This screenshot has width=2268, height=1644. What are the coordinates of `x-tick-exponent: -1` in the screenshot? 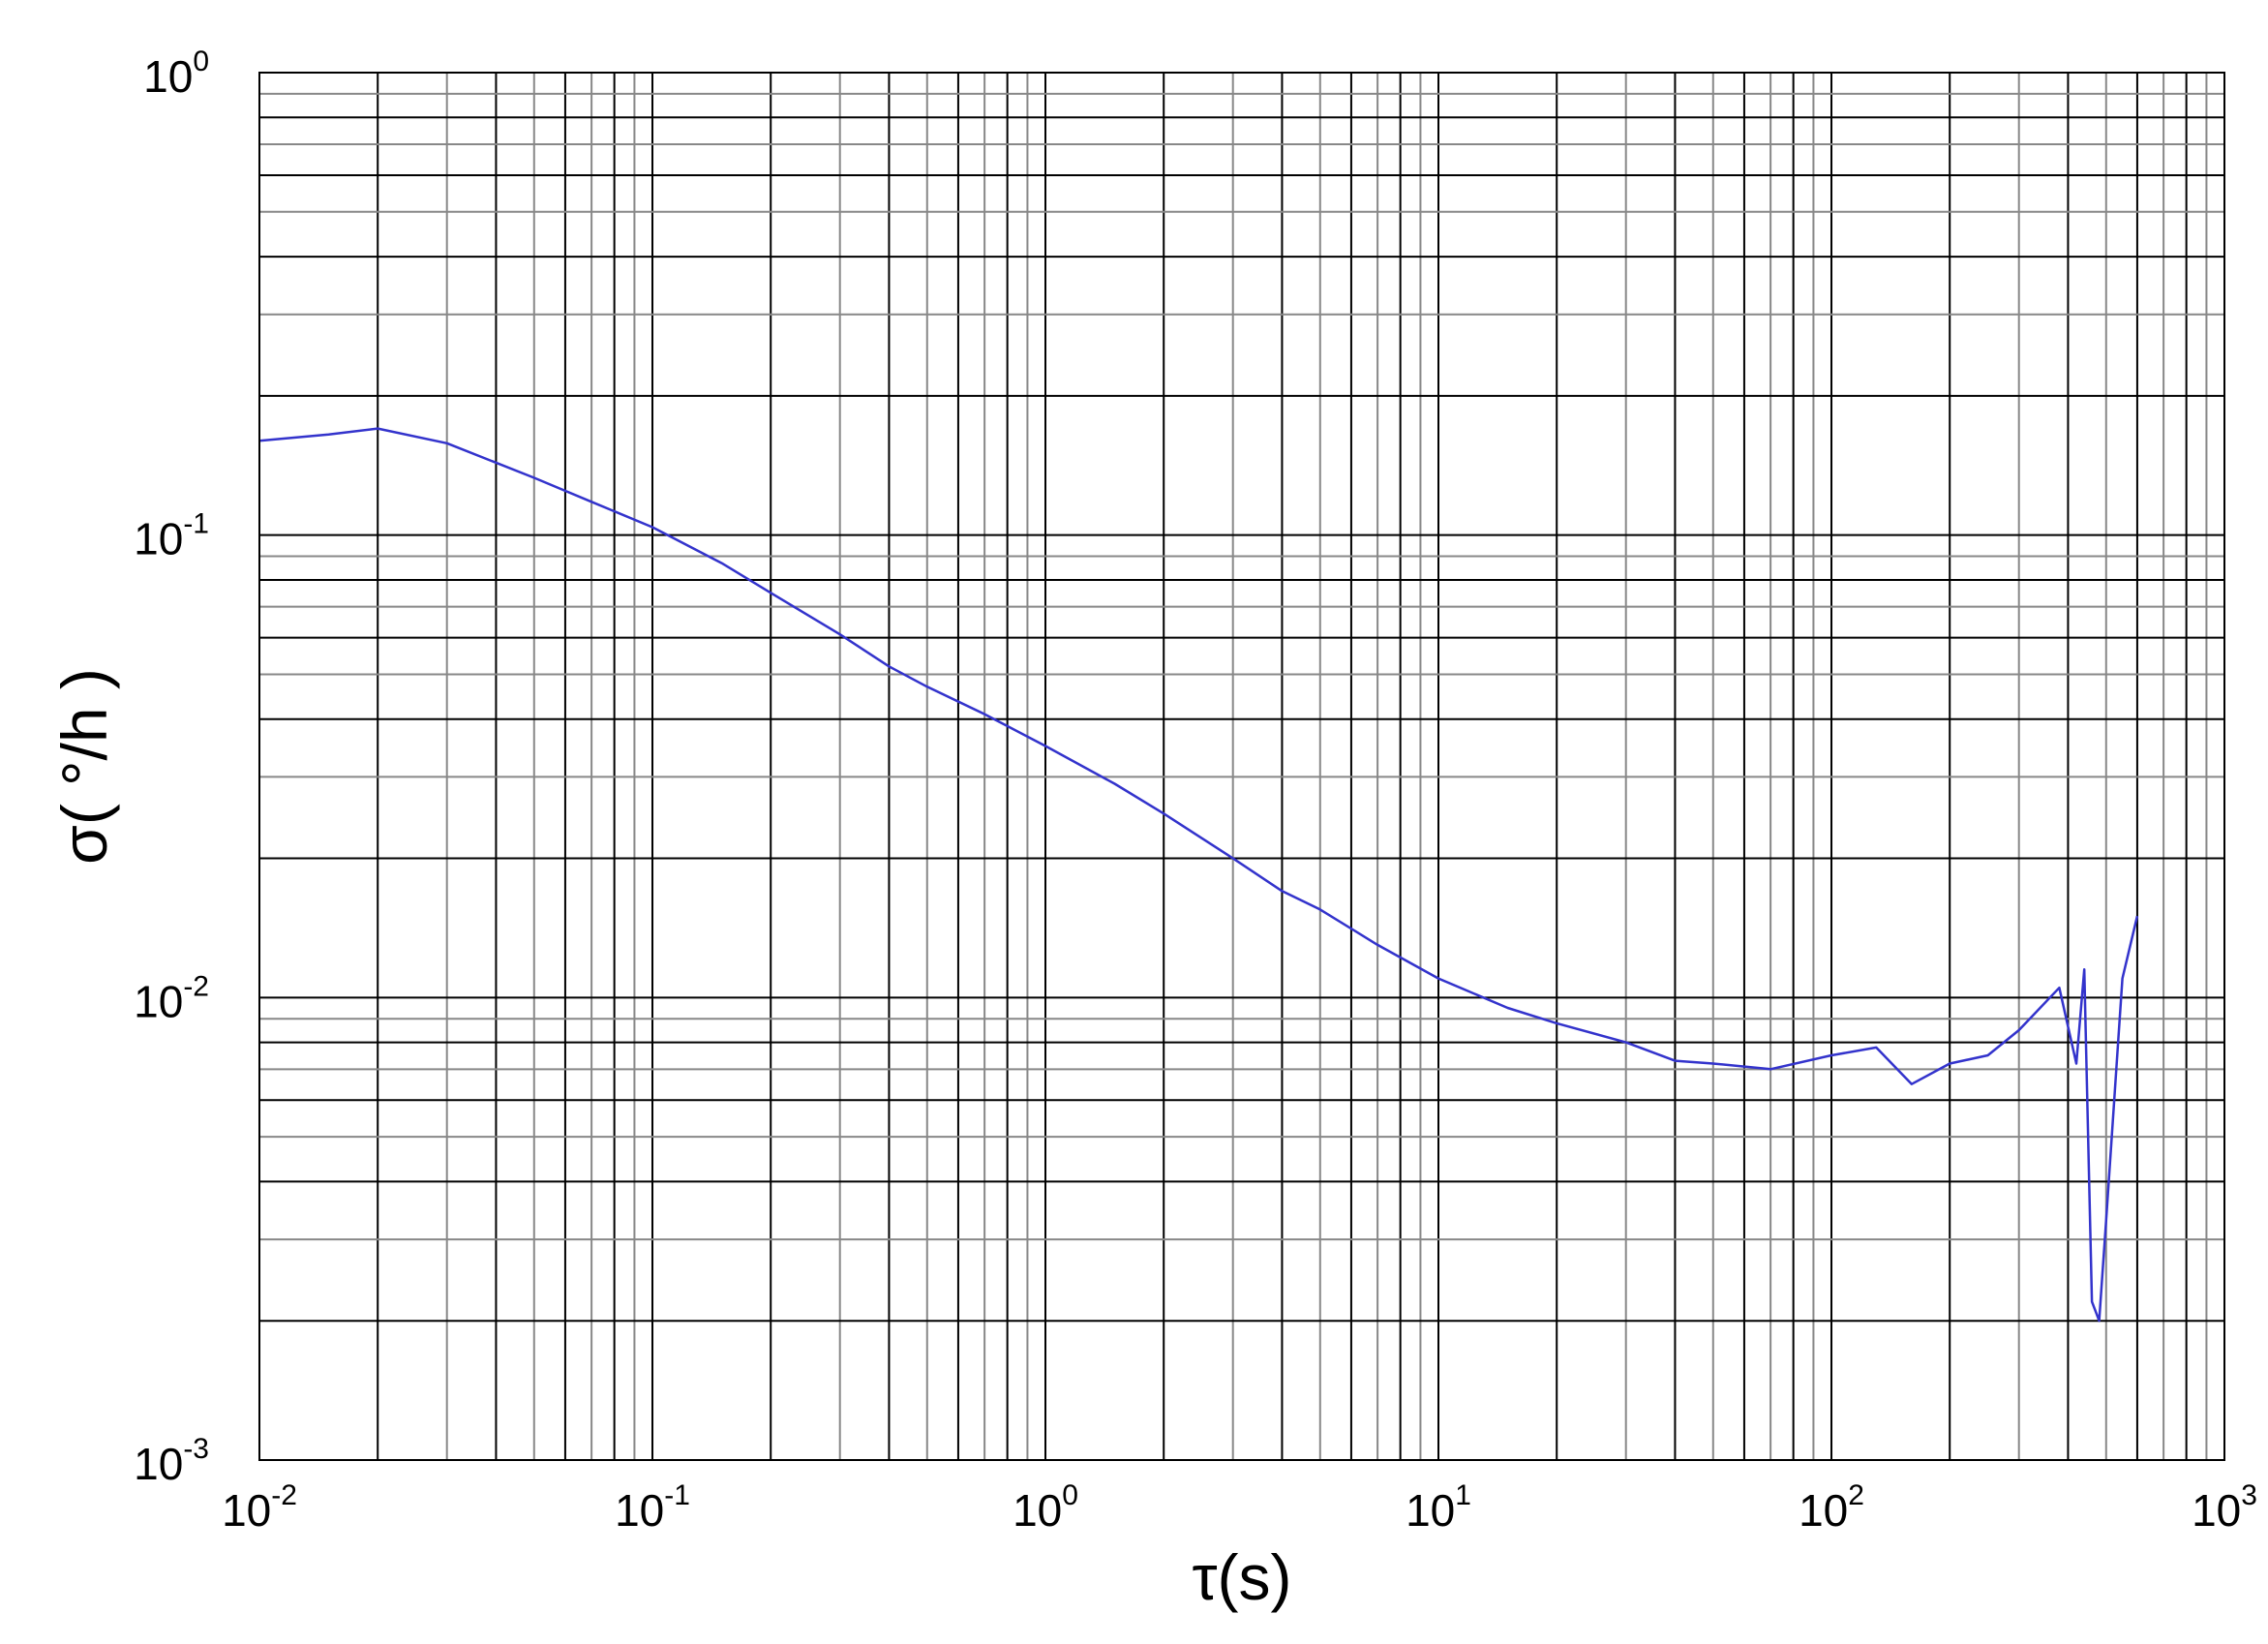 It's located at (677, 1495).